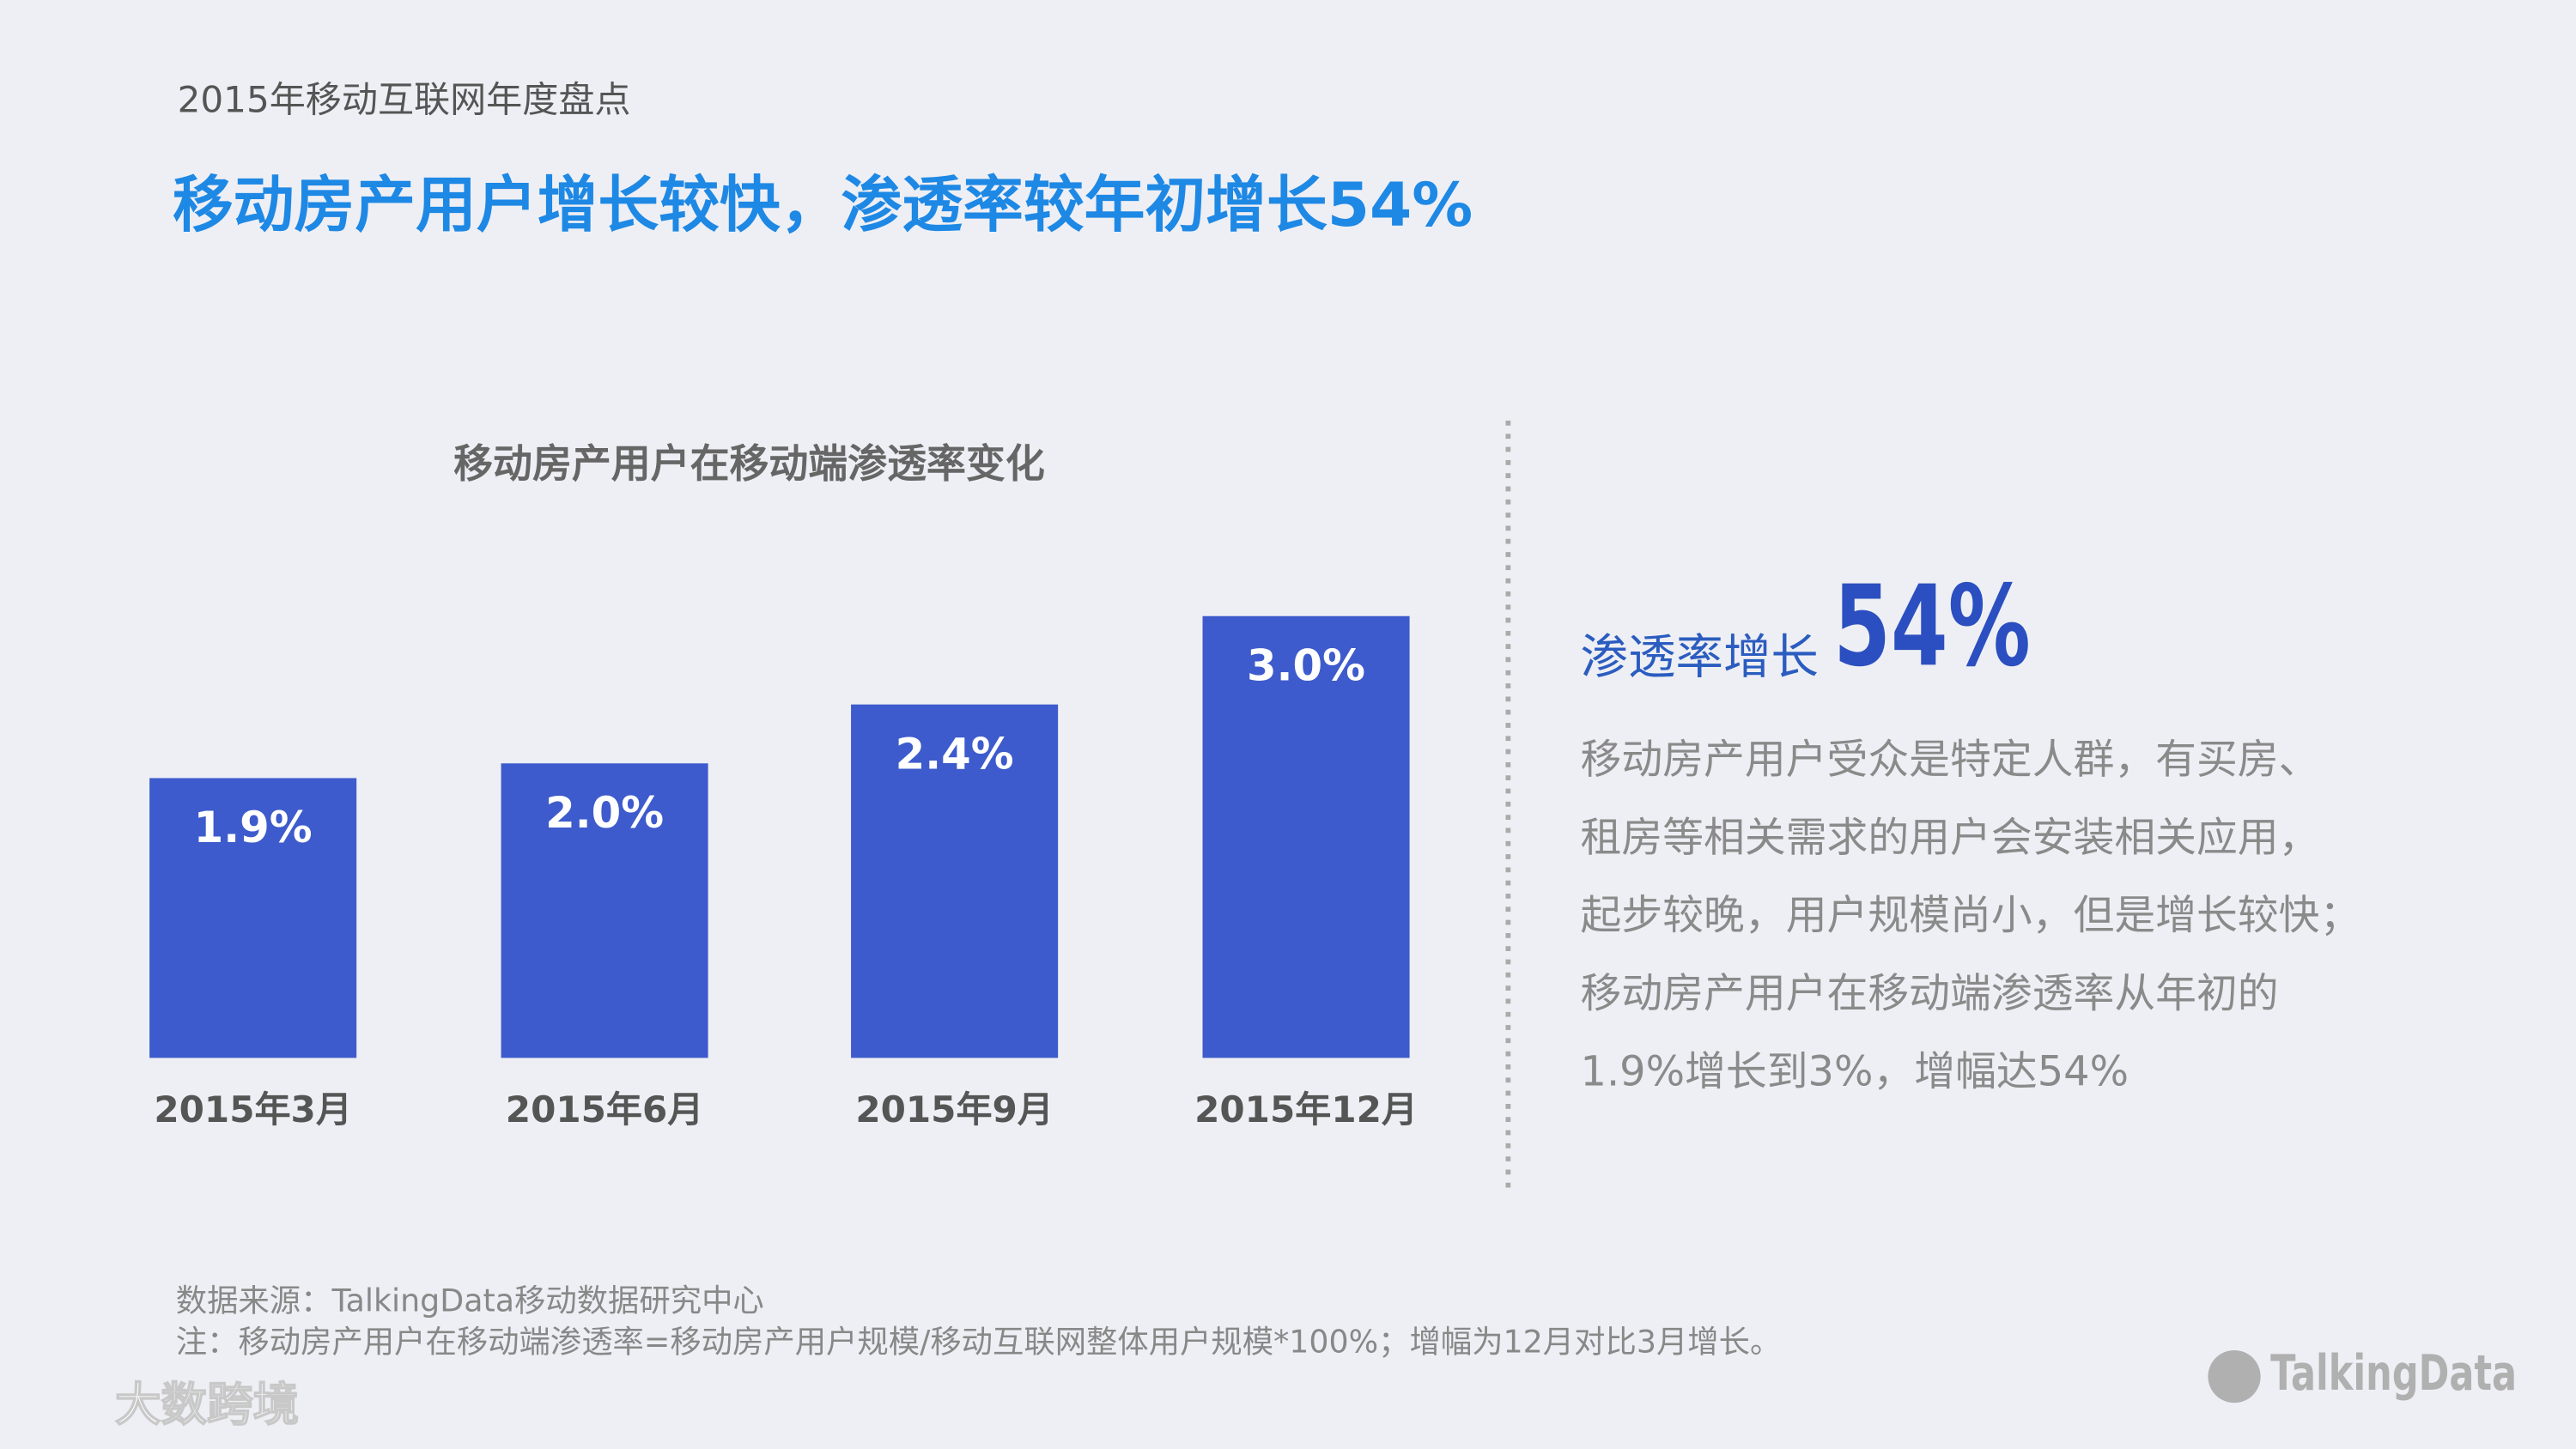 Image resolution: width=2576 pixels, height=1449 pixels. What do you see at coordinates (1306, 665) in the screenshot?
I see `data-label: 3.0%` at bounding box center [1306, 665].